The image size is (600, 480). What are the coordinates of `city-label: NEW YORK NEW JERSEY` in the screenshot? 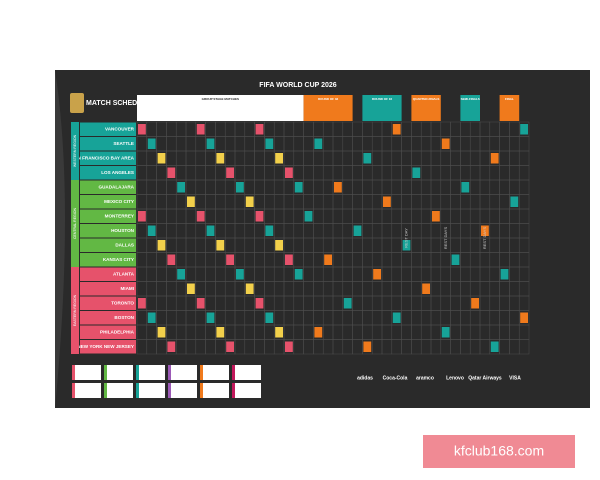 It's located at (105, 346).